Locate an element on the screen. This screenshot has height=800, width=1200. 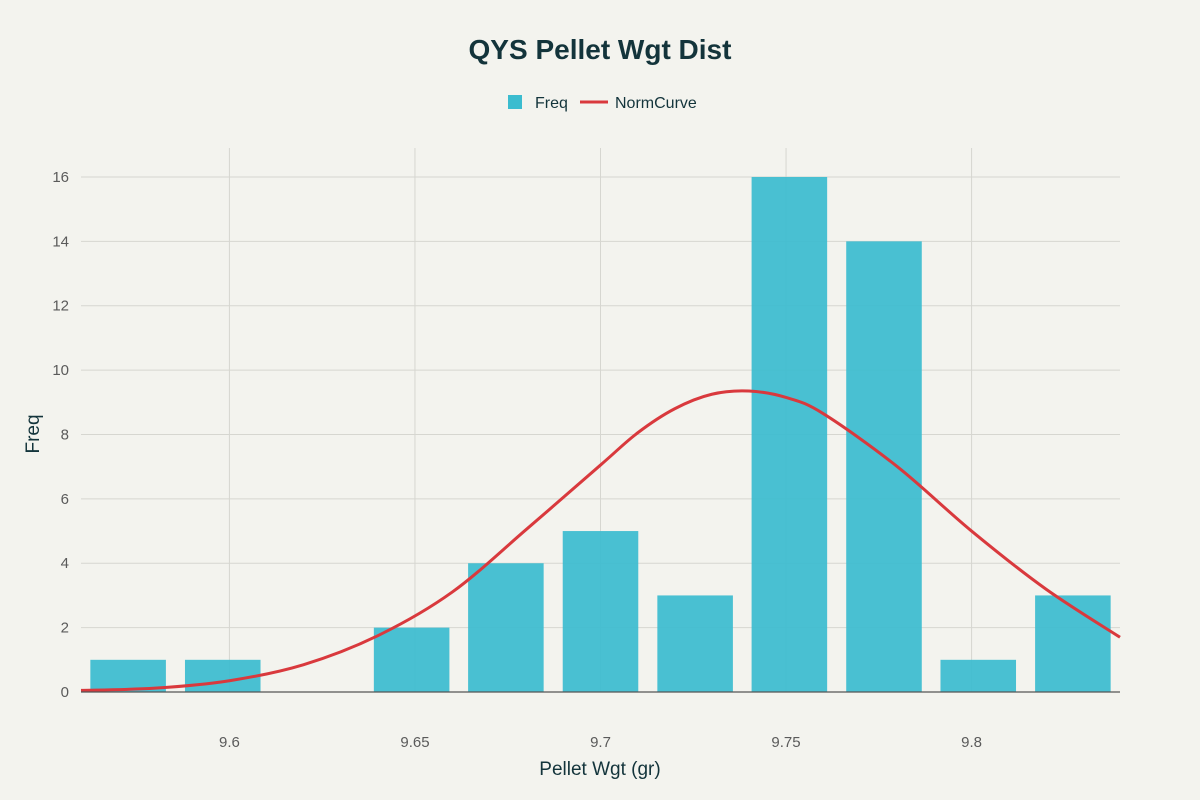
y-tick-label: 4 is located at coordinates (65, 563).